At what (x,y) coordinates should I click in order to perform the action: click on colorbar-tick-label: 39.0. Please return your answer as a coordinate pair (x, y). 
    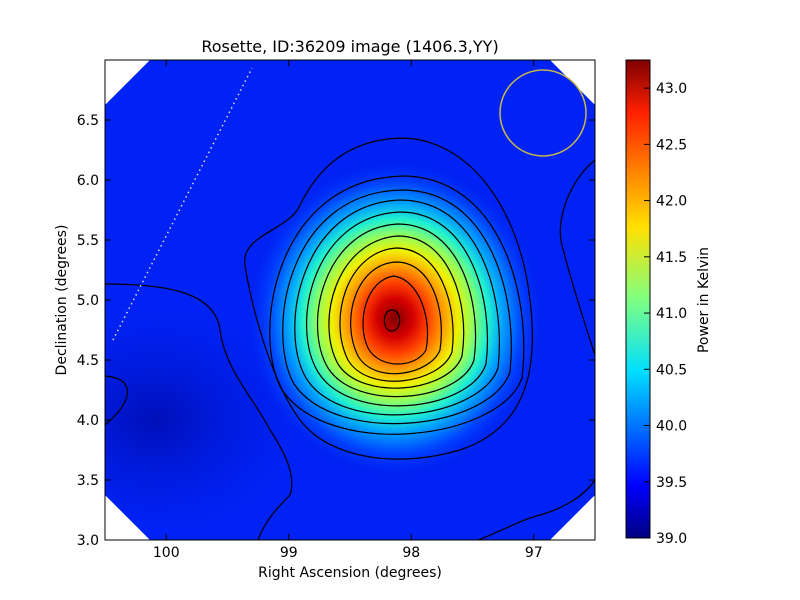
    Looking at the image, I should click on (671, 539).